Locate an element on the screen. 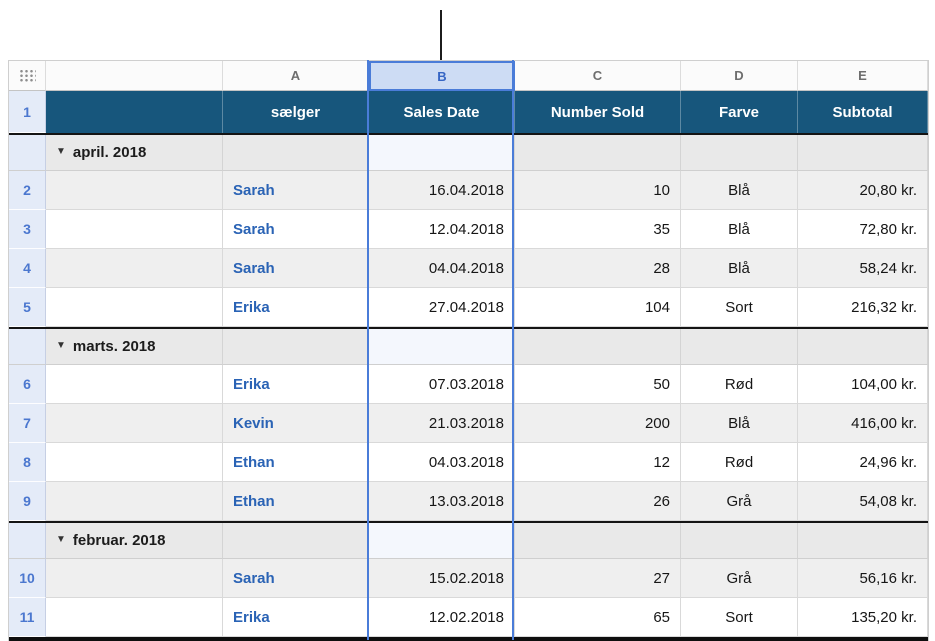  cell-sales-date: 04.03.2018 is located at coordinates (442, 462).